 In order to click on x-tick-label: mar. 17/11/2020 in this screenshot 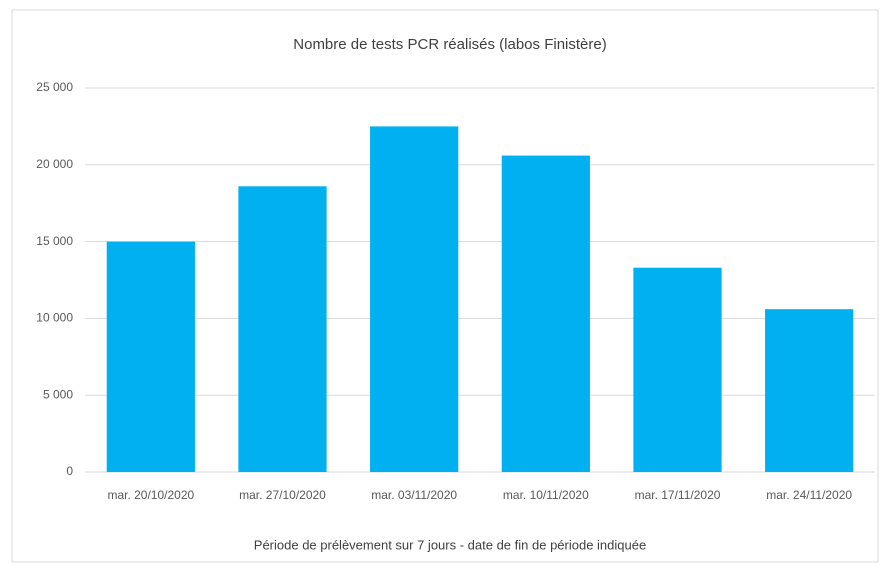, I will do `click(678, 495)`.